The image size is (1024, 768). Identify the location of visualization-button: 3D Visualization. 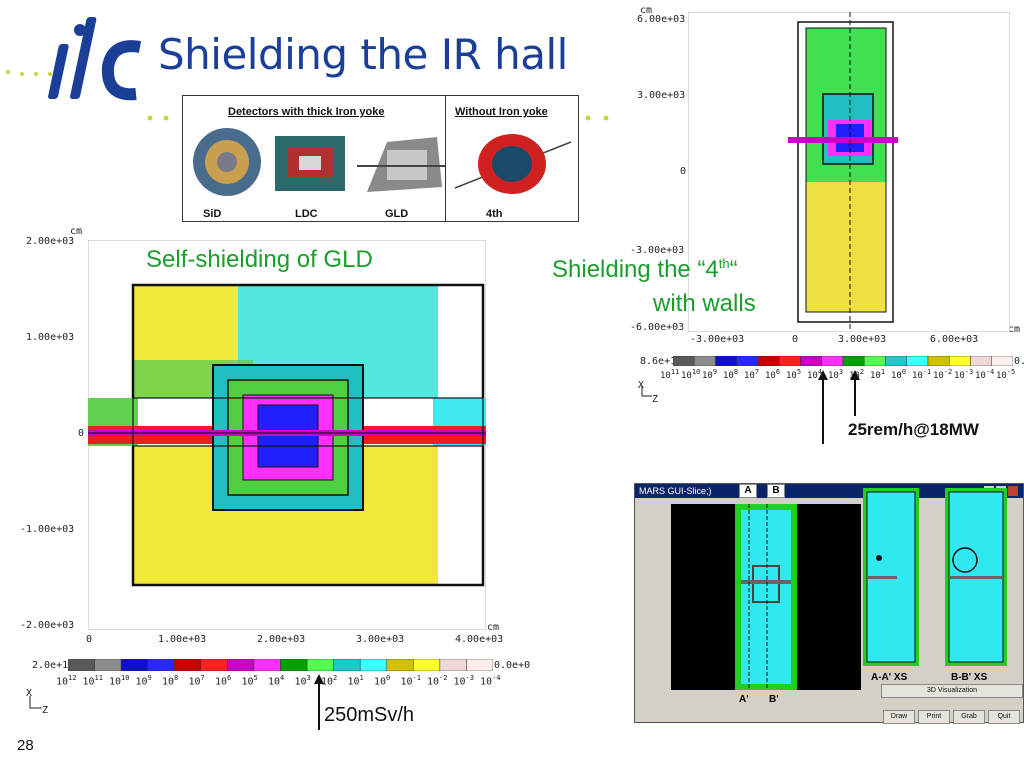
(952, 691).